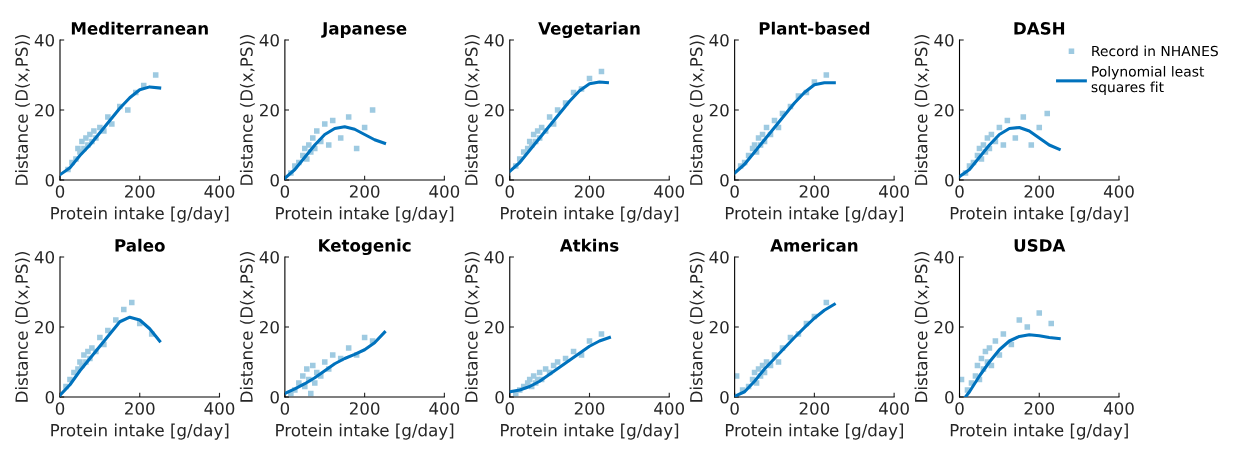 The height and width of the screenshot is (457, 1233). What do you see at coordinates (1040, 245) in the screenshot?
I see `chart-title: USDA` at bounding box center [1040, 245].